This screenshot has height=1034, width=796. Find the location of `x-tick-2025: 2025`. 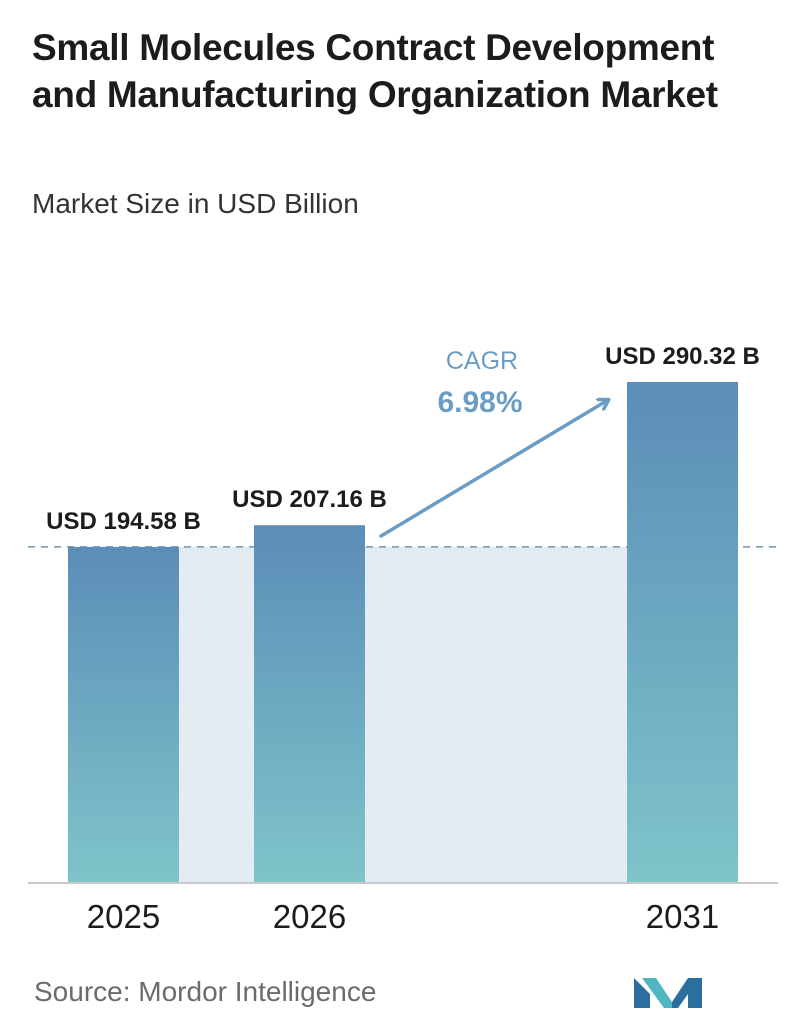

x-tick-2025: 2025 is located at coordinates (123, 916).